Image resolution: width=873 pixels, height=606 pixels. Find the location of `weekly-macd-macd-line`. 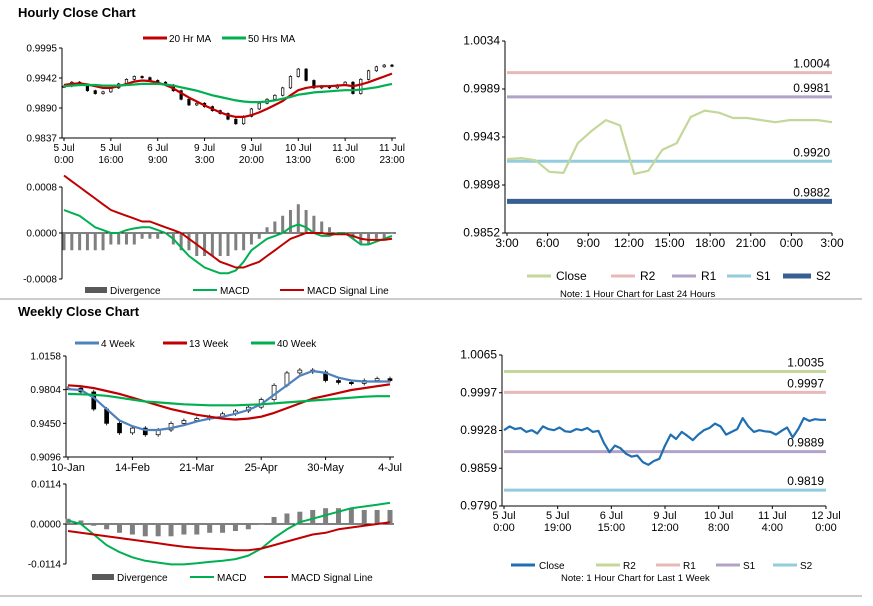

weekly-macd-macd-line is located at coordinates (229, 533).